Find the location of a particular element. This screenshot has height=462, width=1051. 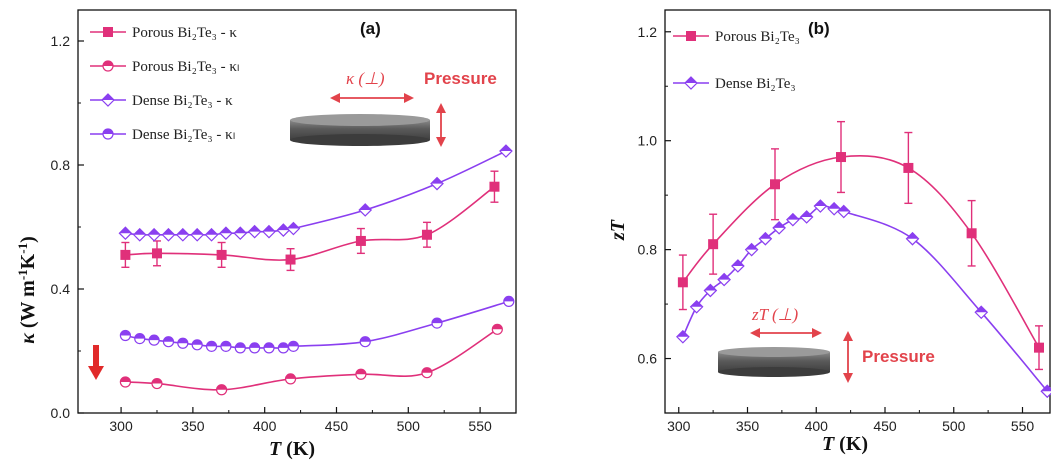

pressure-arrow-b is located at coordinates (848, 357).